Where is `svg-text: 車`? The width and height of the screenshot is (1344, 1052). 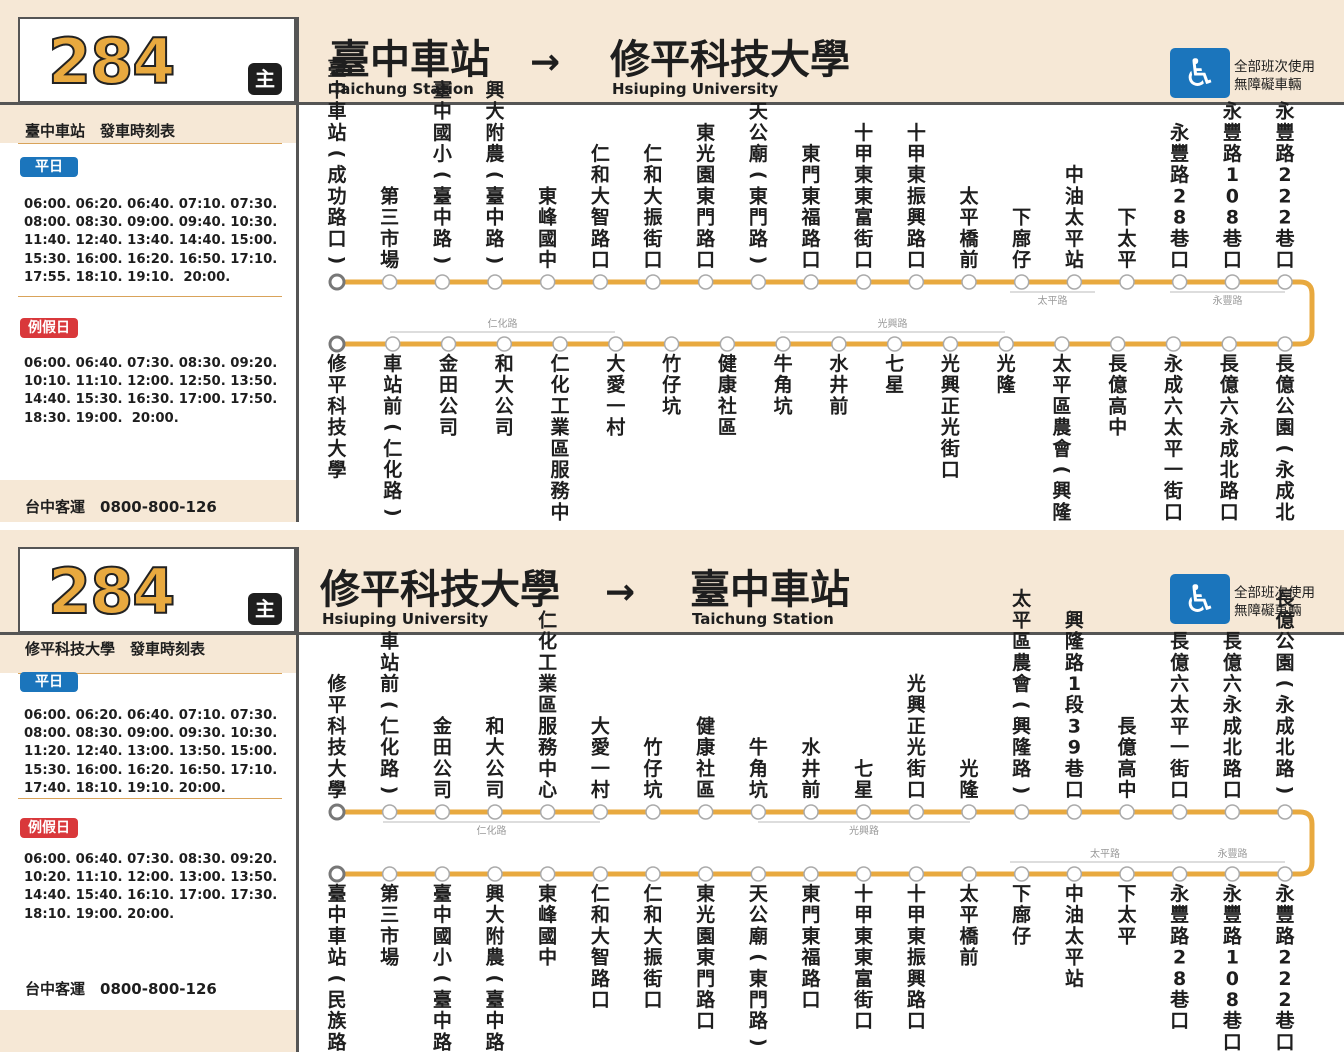
svg-text: 車 is located at coordinates (389, 641).